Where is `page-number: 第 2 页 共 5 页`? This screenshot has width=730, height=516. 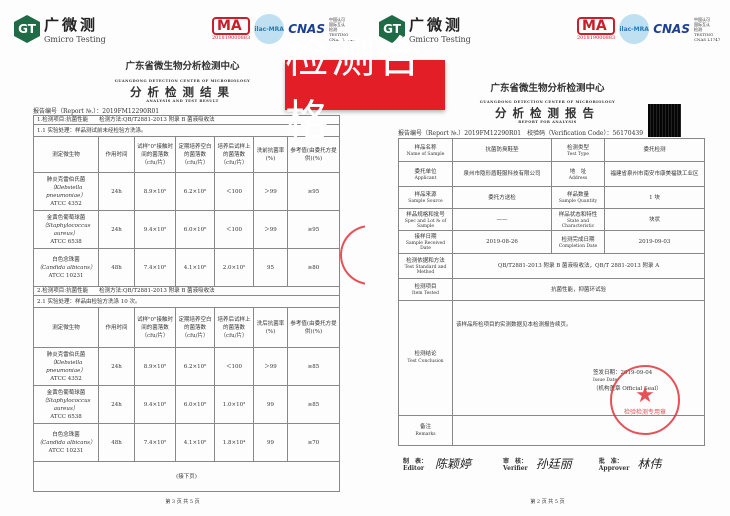 page-number: 第 2 页 共 5 页 is located at coordinates (547, 502).